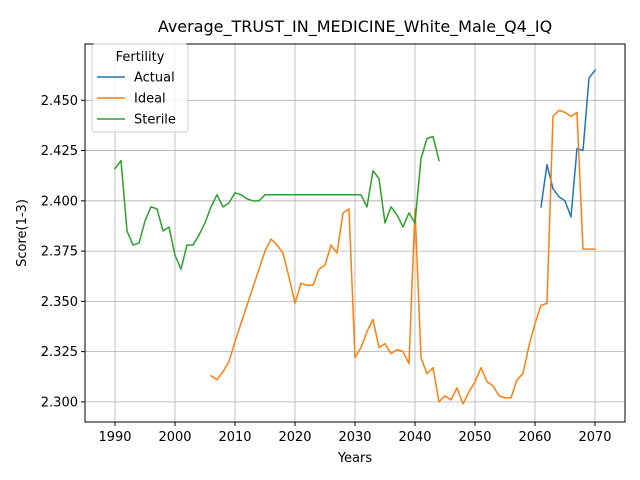 This screenshot has height=480, width=640. Describe the element at coordinates (355, 458) in the screenshot. I see `x-axis-label: Years` at that location.